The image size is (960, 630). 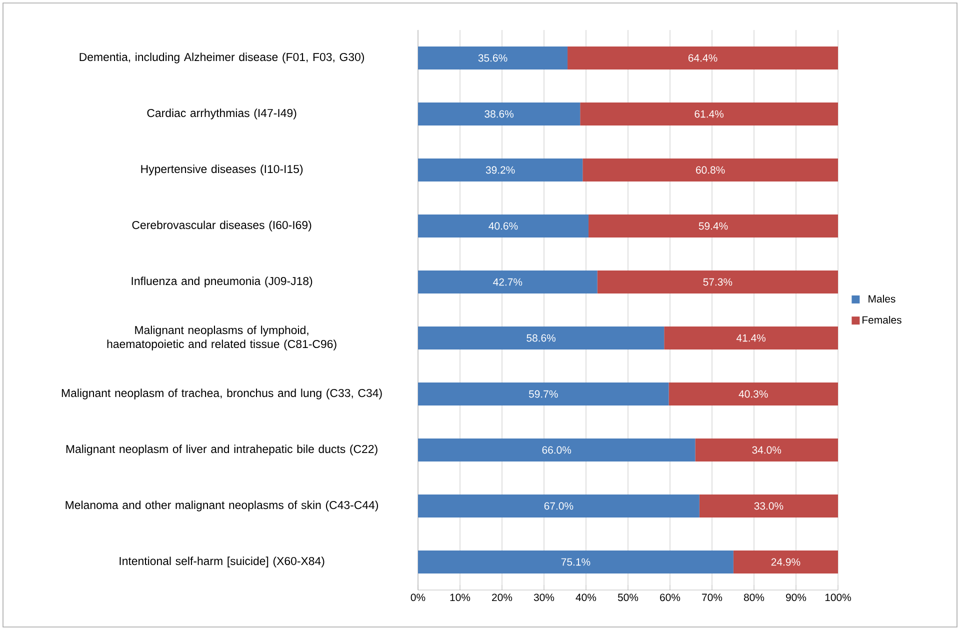 I want to click on data-label: 40.6%, so click(x=503, y=226).